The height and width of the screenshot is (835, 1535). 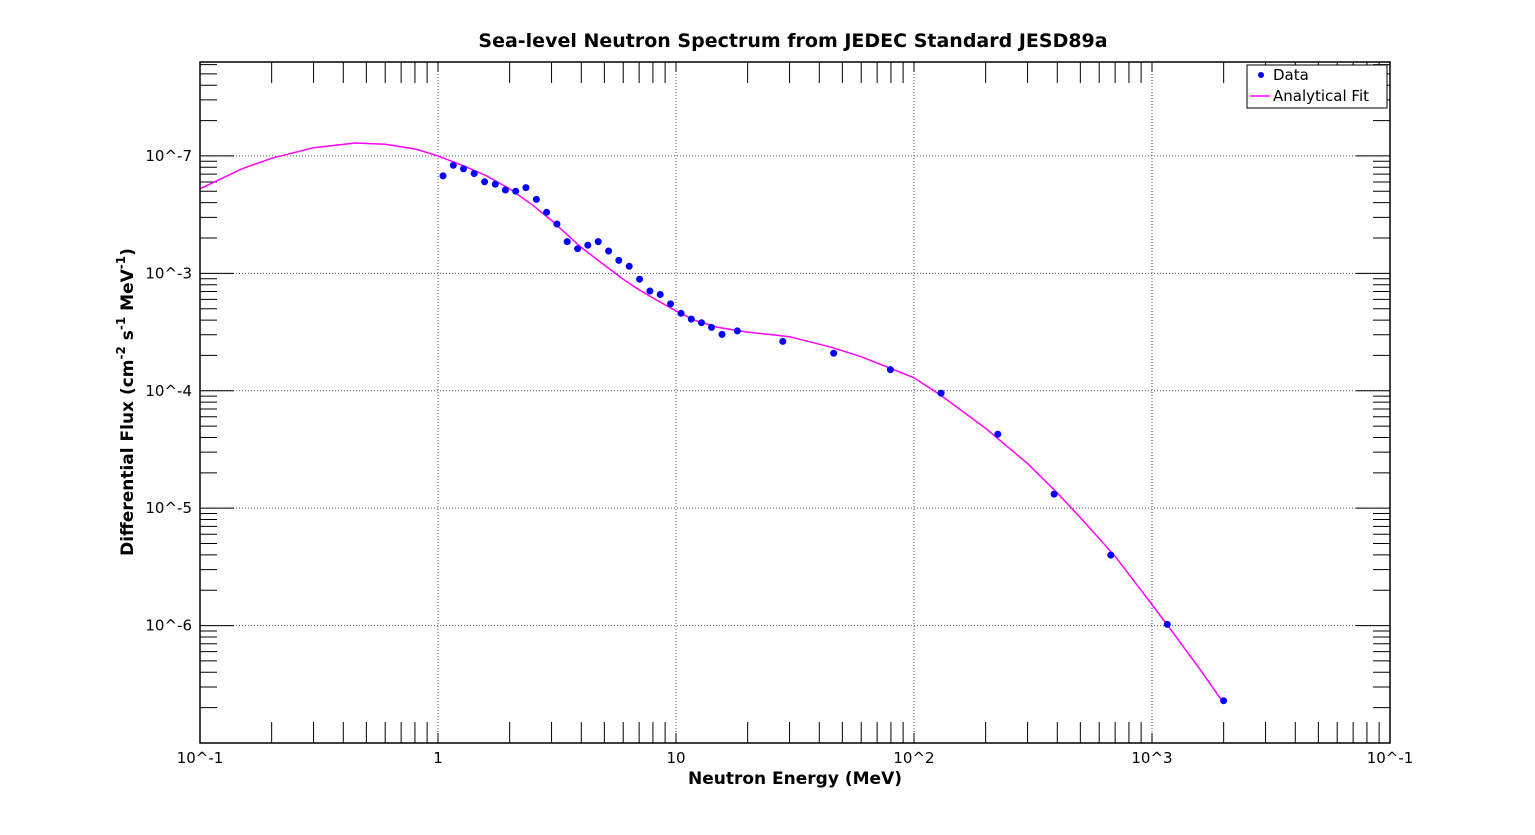 I want to click on y-axis-label-sup1: -2, so click(x=121, y=352).